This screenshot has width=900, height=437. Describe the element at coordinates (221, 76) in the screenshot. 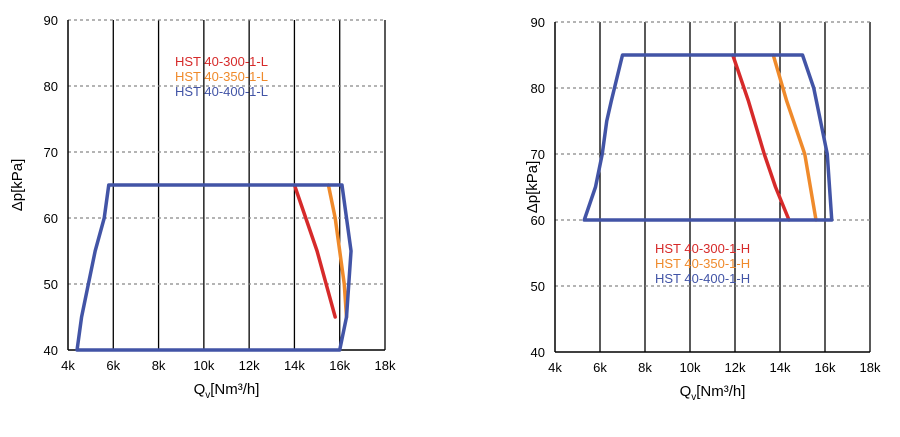

I see `legend-entry: HST 40-350-1-L` at that location.